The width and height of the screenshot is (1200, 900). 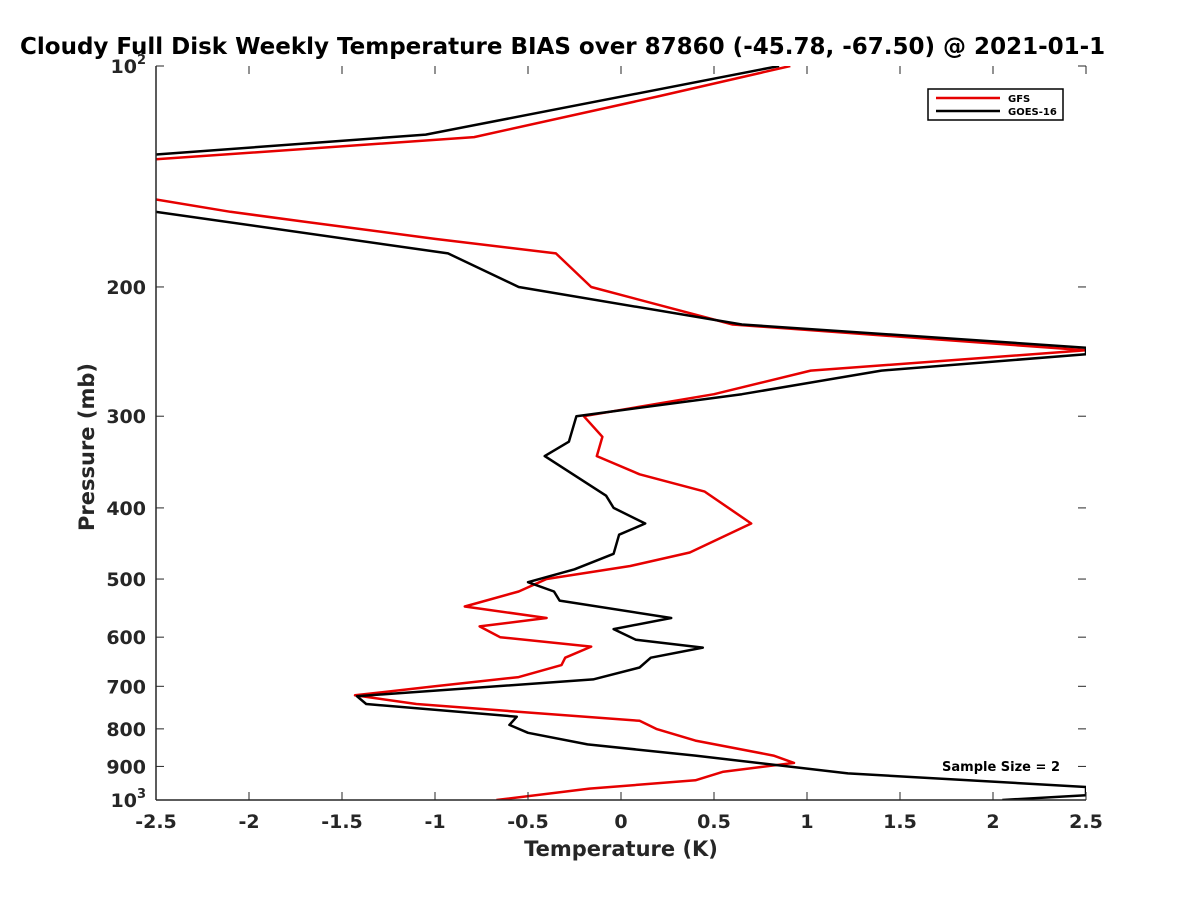 What do you see at coordinates (621, 849) in the screenshot?
I see `x-axis-label: Temperature (K)` at bounding box center [621, 849].